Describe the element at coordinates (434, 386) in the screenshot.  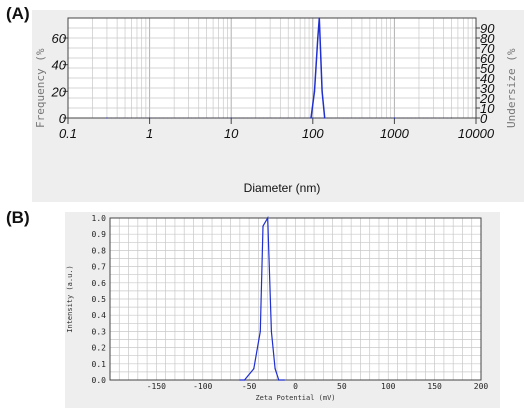
I see `x-tick-label: 150` at that location.